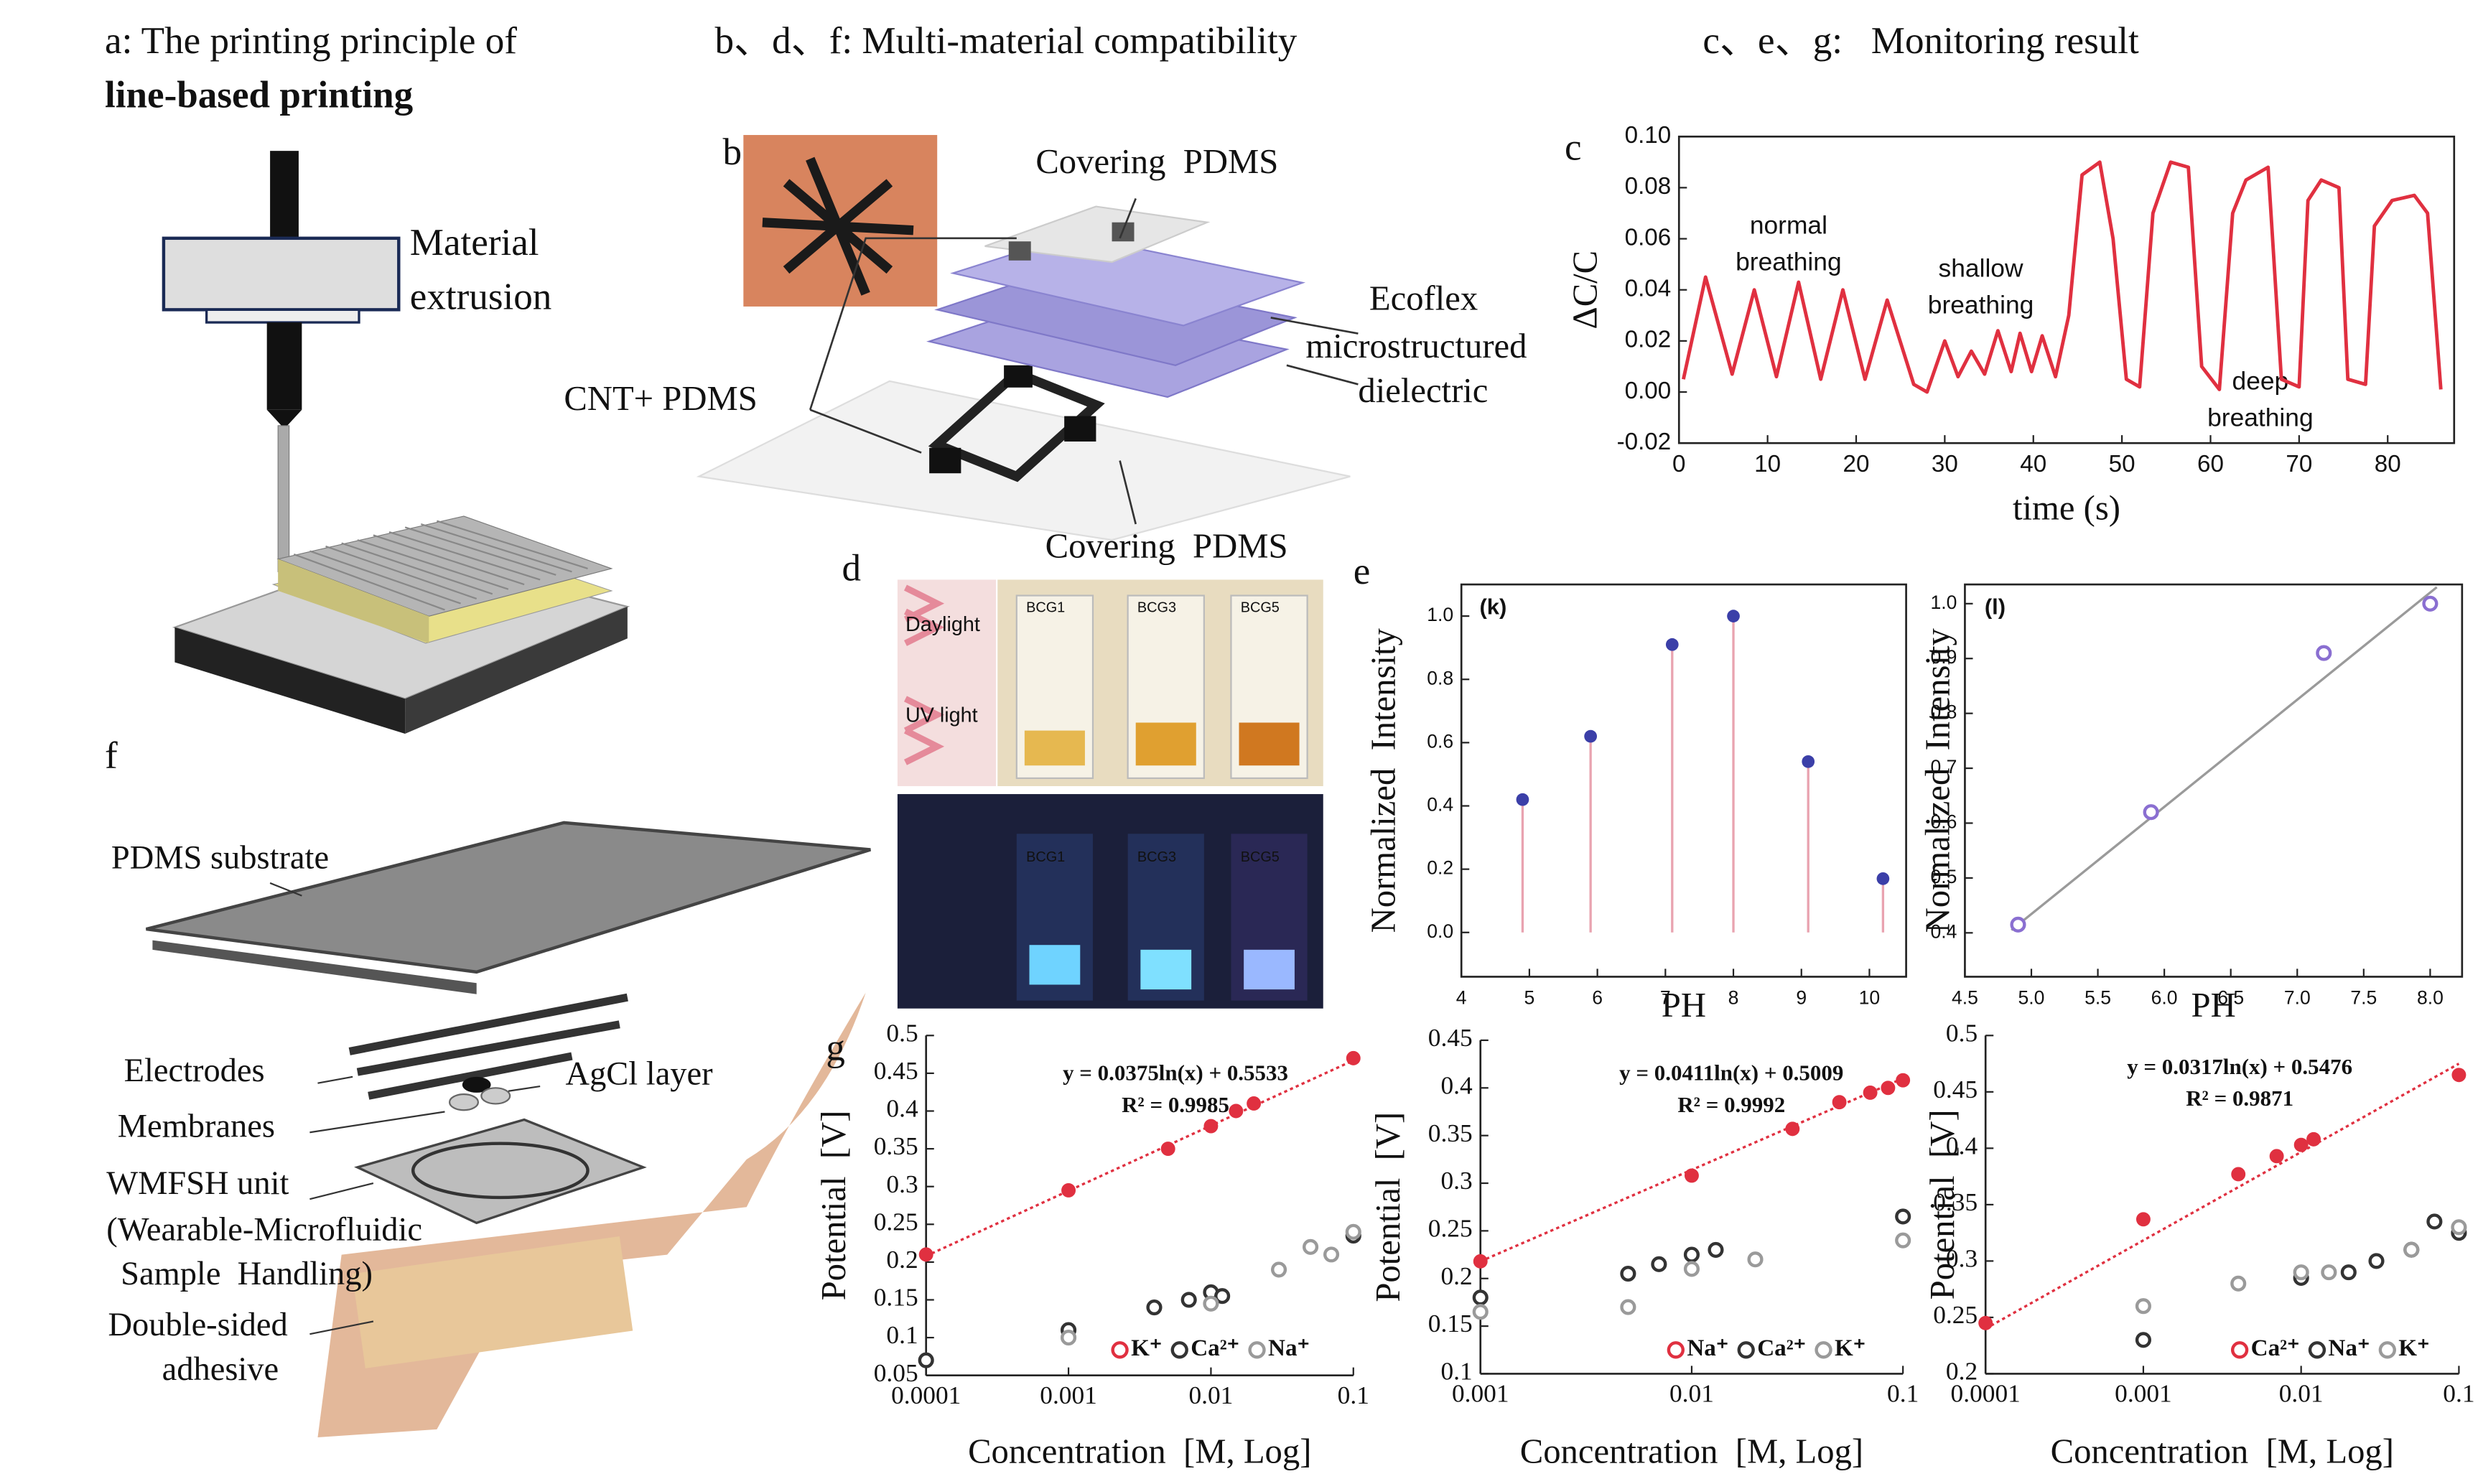 This screenshot has width=2478, height=1484. Describe the element at coordinates (481, 296) in the screenshot. I see `diagram-label: extrusion` at that location.